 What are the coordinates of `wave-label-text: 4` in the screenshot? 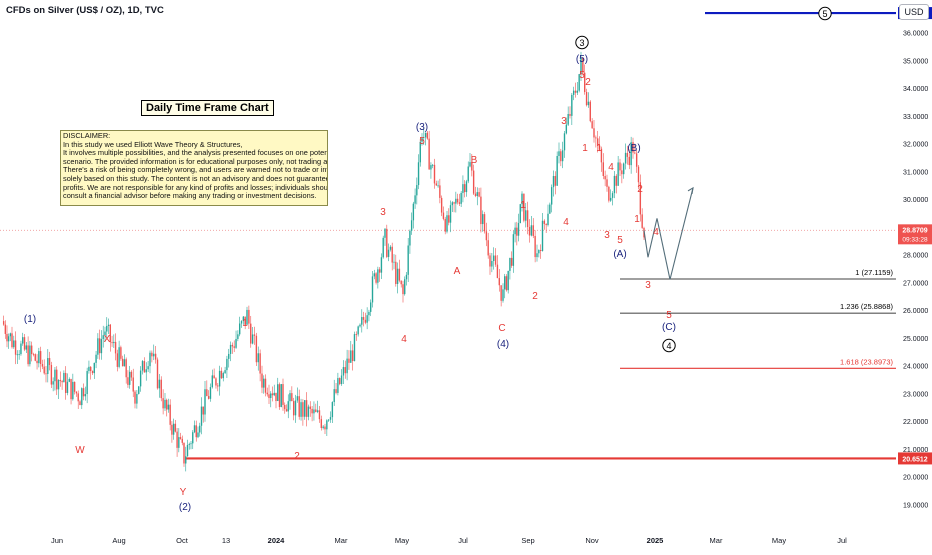 It's located at (668, 346).